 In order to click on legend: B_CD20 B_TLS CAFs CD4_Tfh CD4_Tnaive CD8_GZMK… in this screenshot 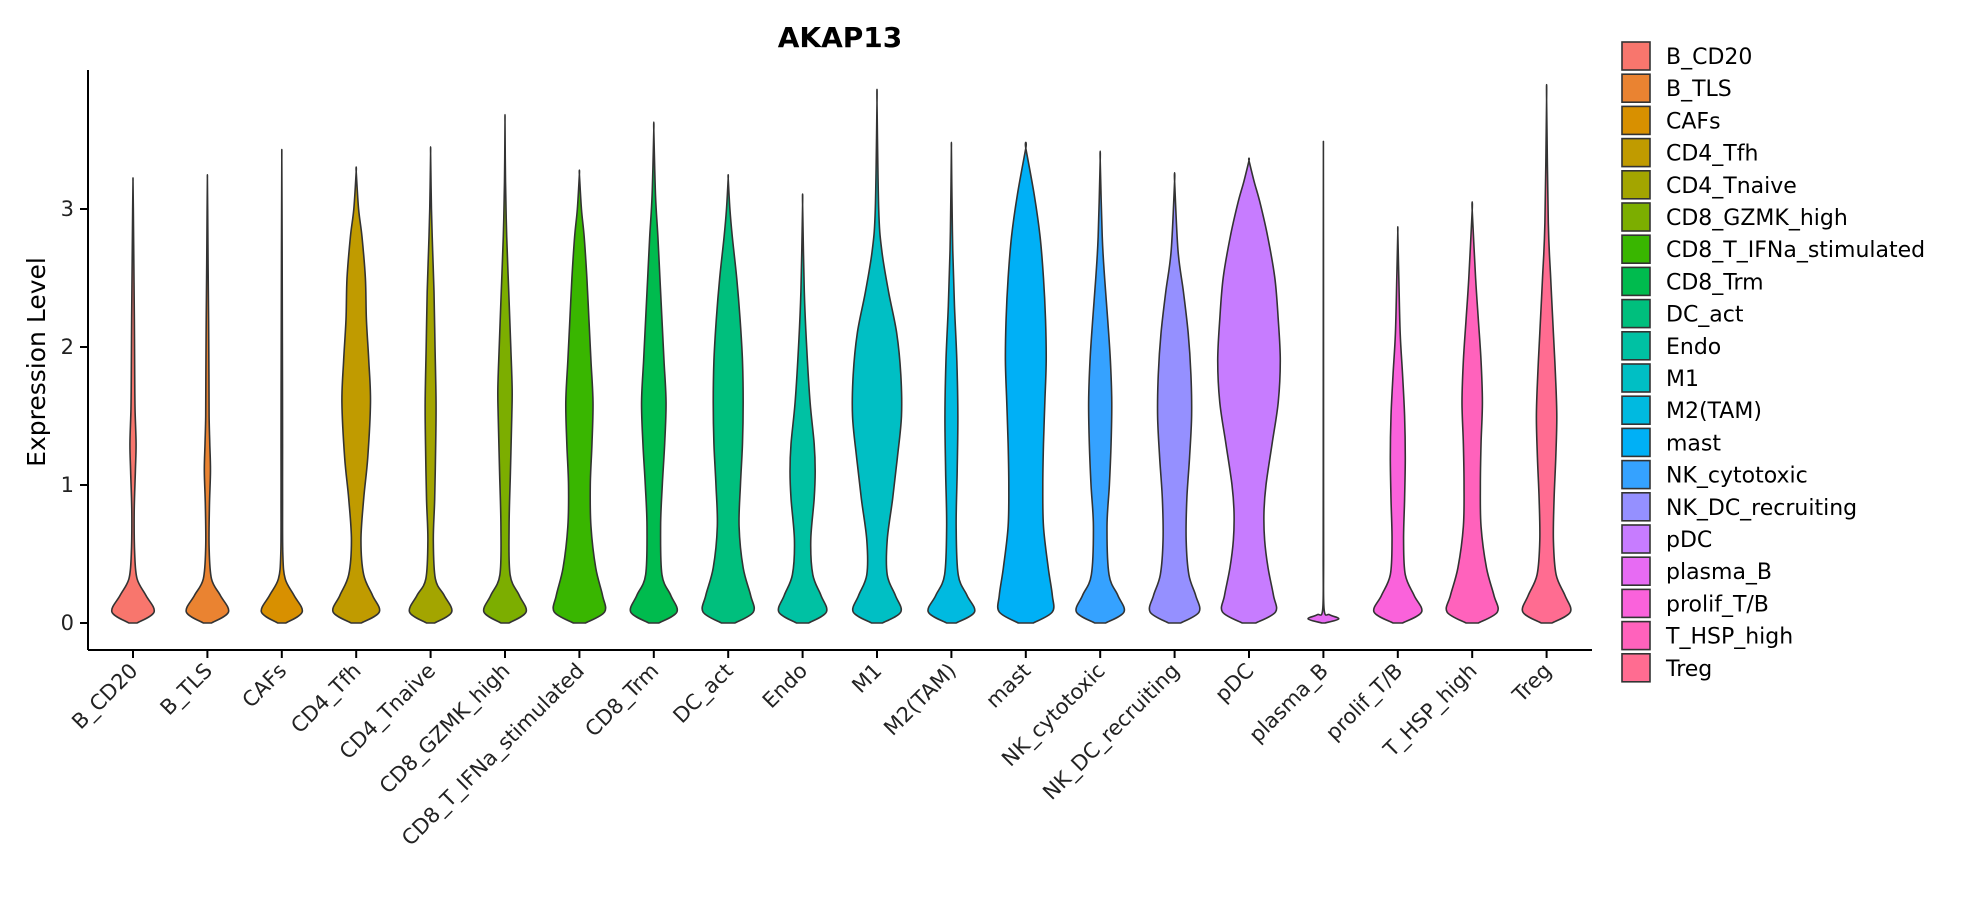, I will do `click(1773, 362)`.